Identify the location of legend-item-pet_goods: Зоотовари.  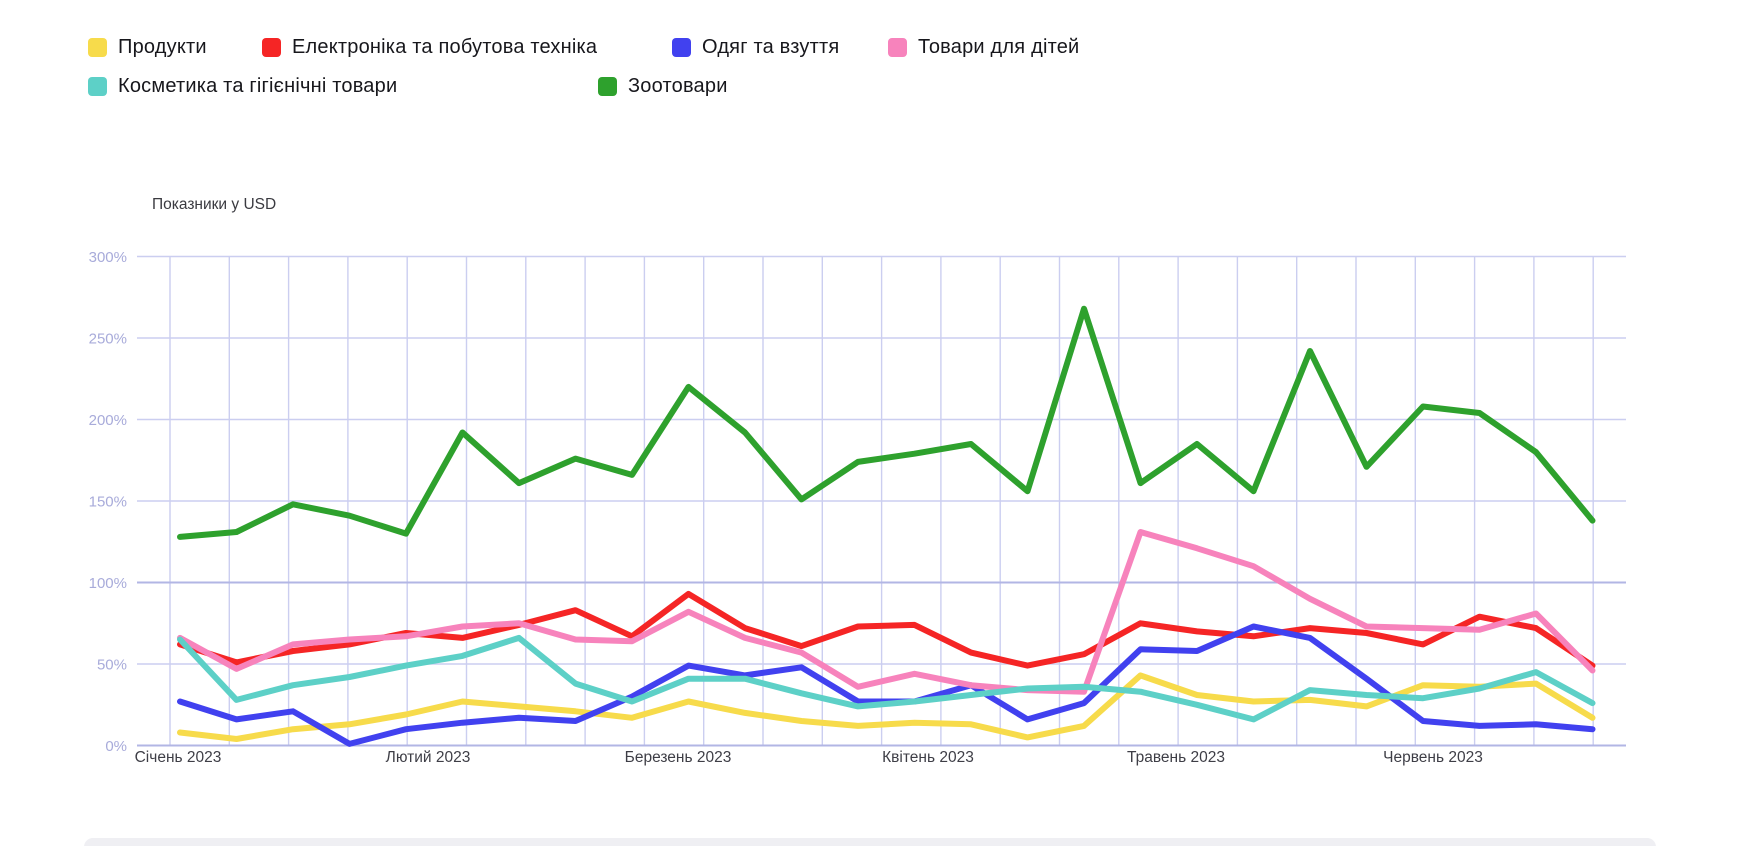
(663, 86).